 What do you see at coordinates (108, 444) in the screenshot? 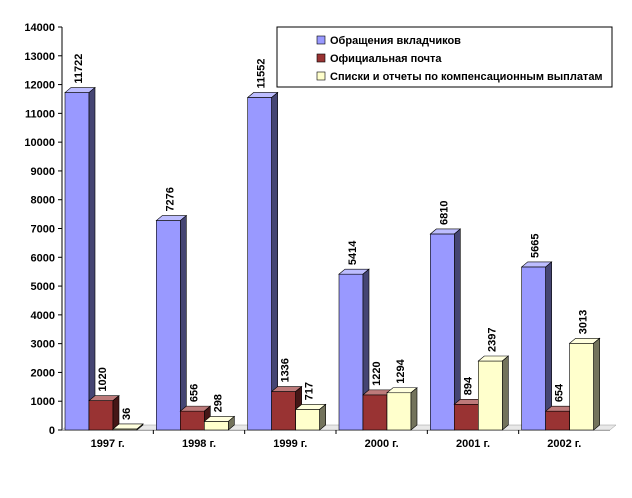
I see `x-category-label: 1997 г.` at bounding box center [108, 444].